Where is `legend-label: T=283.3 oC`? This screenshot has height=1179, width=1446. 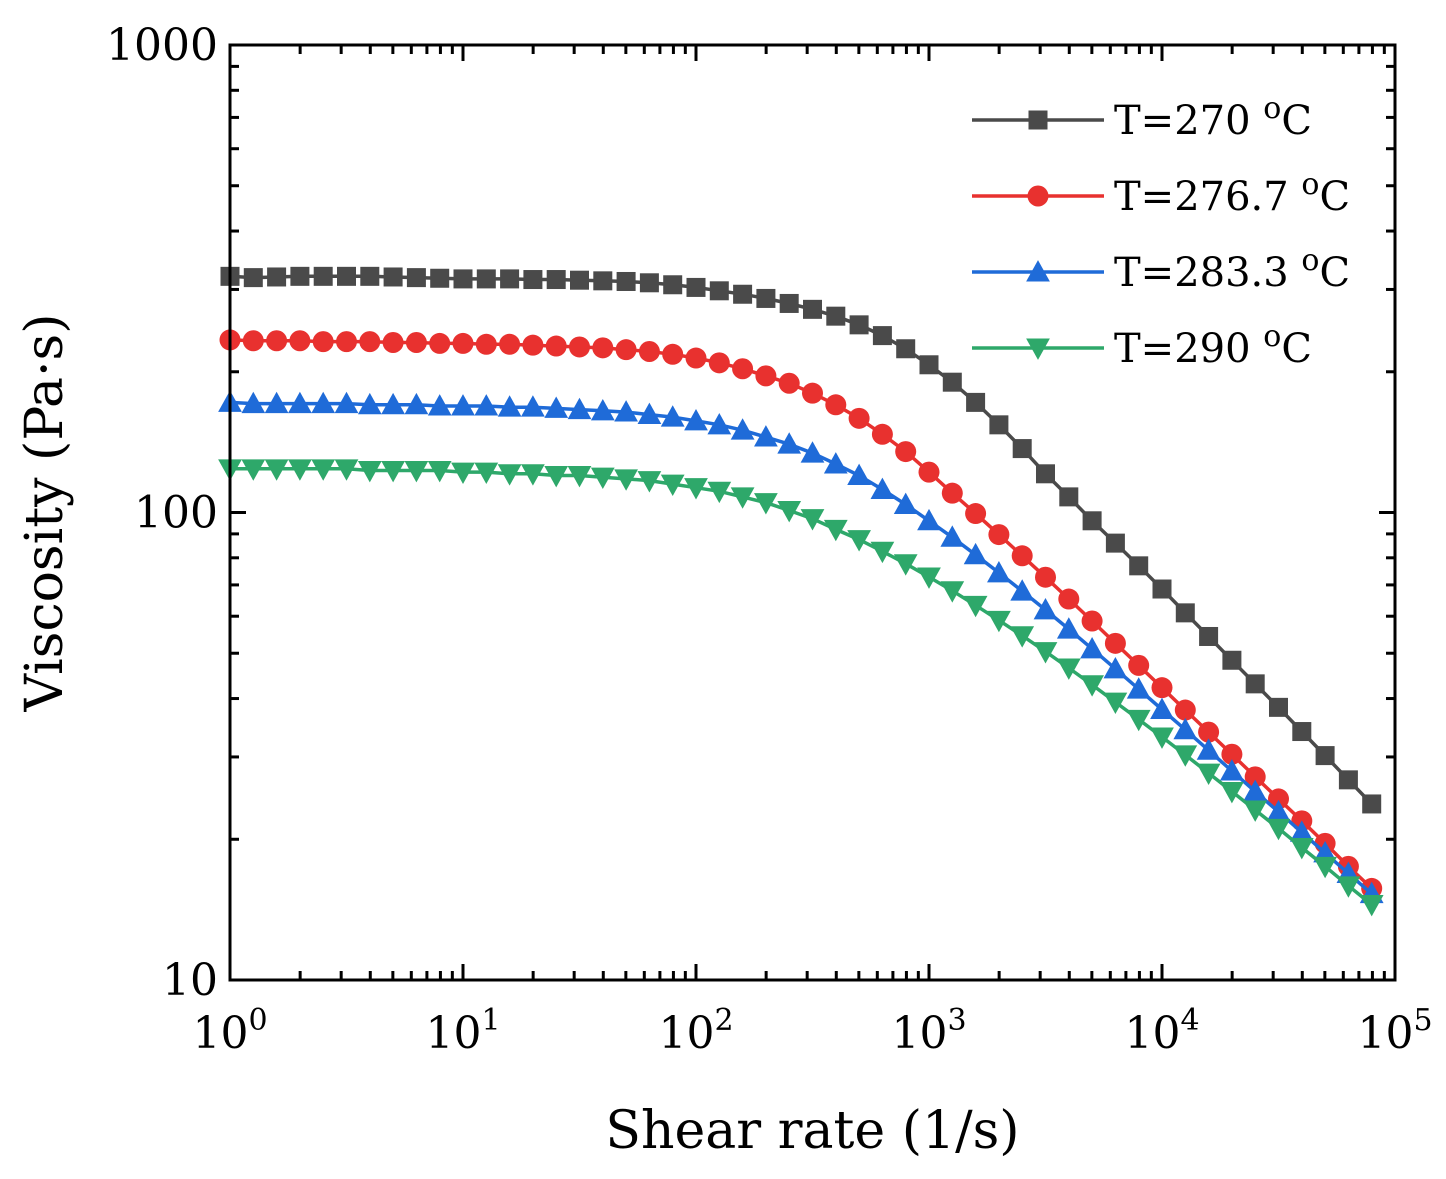 legend-label: T=283.3 oC is located at coordinates (1232, 269).